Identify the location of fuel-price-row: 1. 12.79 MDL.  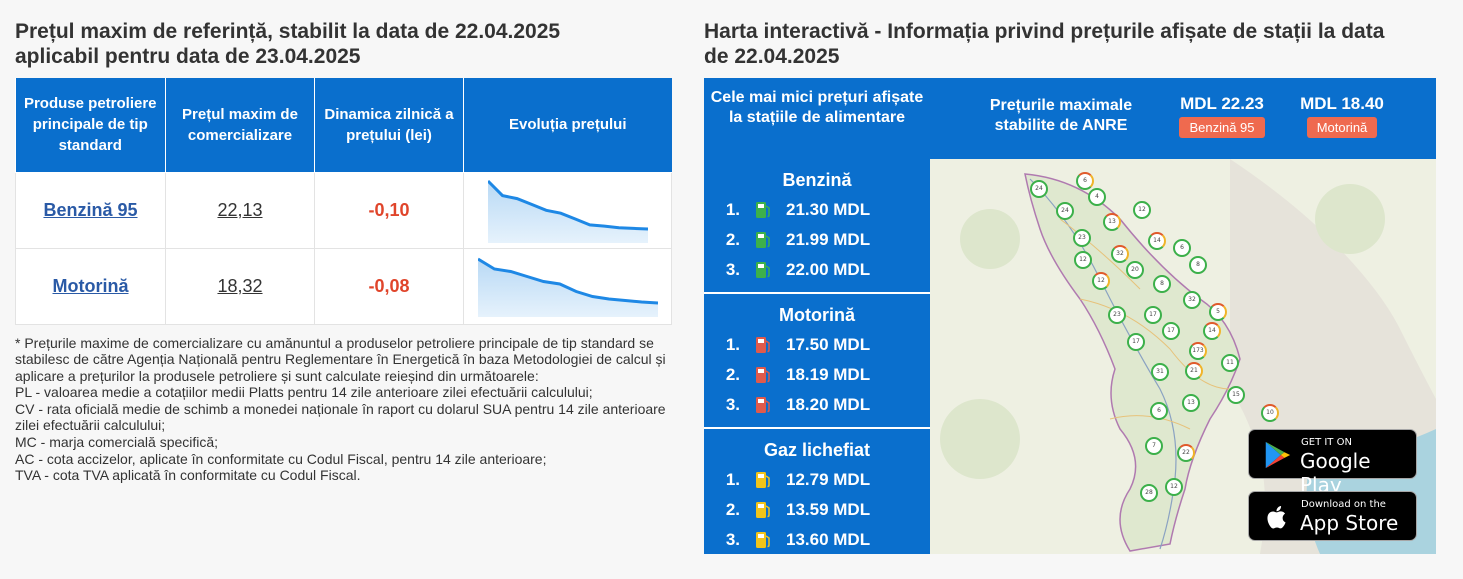
(817, 480).